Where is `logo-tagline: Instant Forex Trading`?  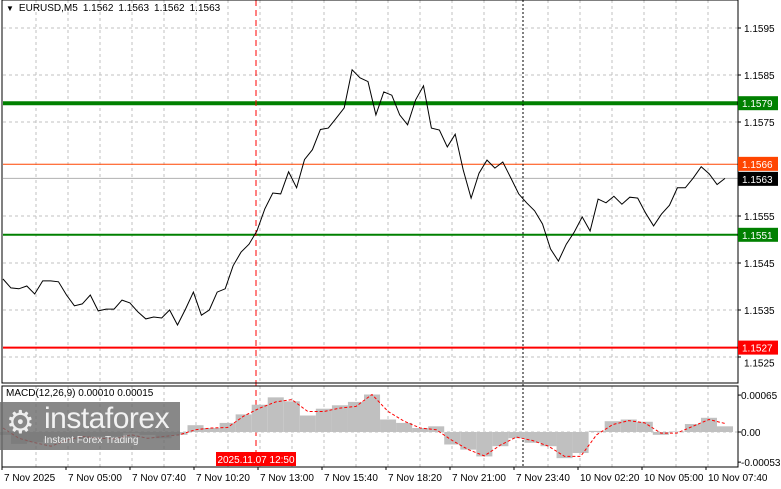
logo-tagline: Instant Forex Trading is located at coordinates (91, 440).